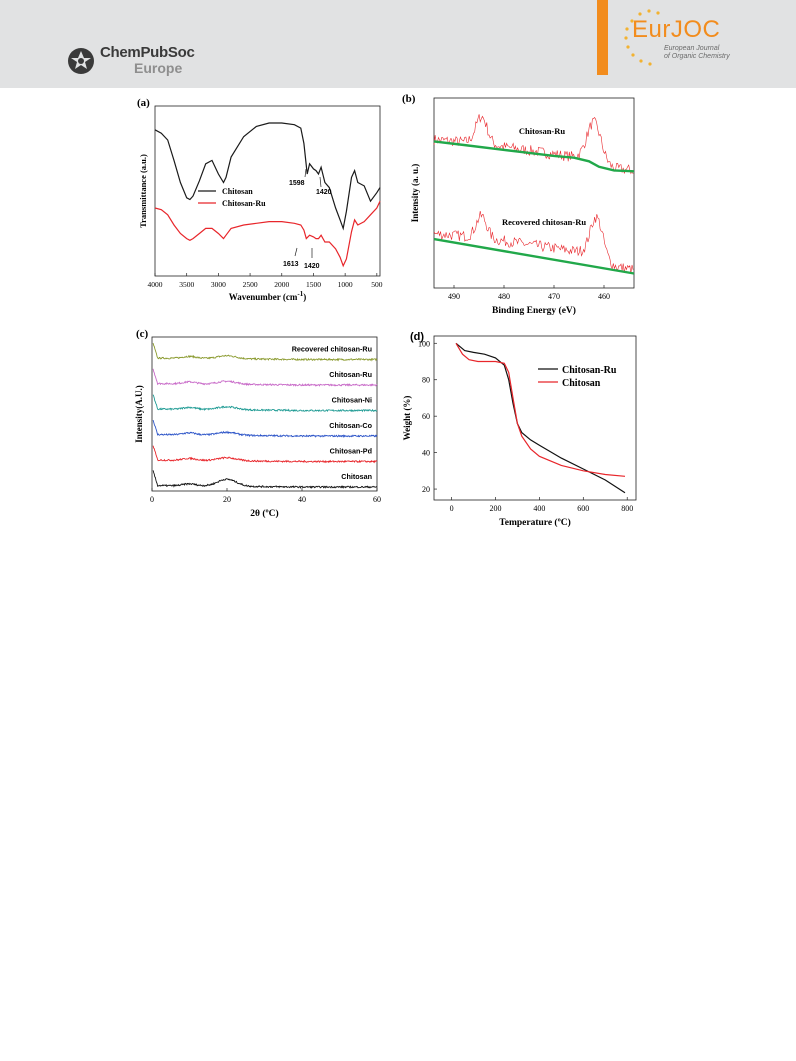 Image resolution: width=796 pixels, height=1061 pixels. Describe the element at coordinates (692, 48) in the screenshot. I see `journal-subtitle-line1: European Journal` at that location.